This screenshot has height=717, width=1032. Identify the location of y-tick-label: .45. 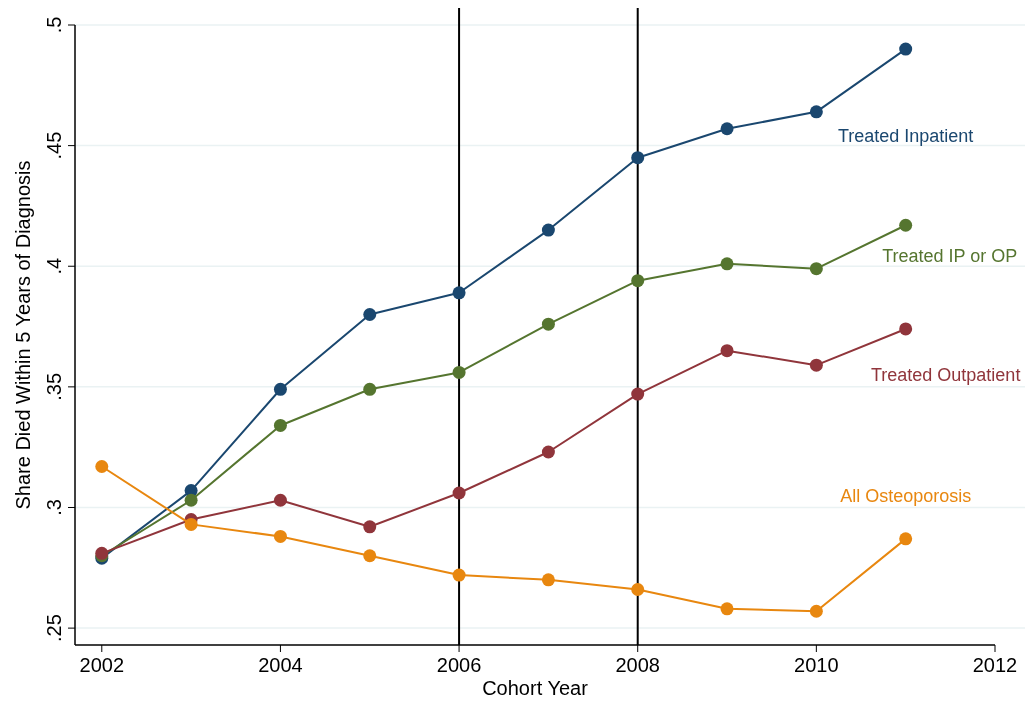
(54, 145).